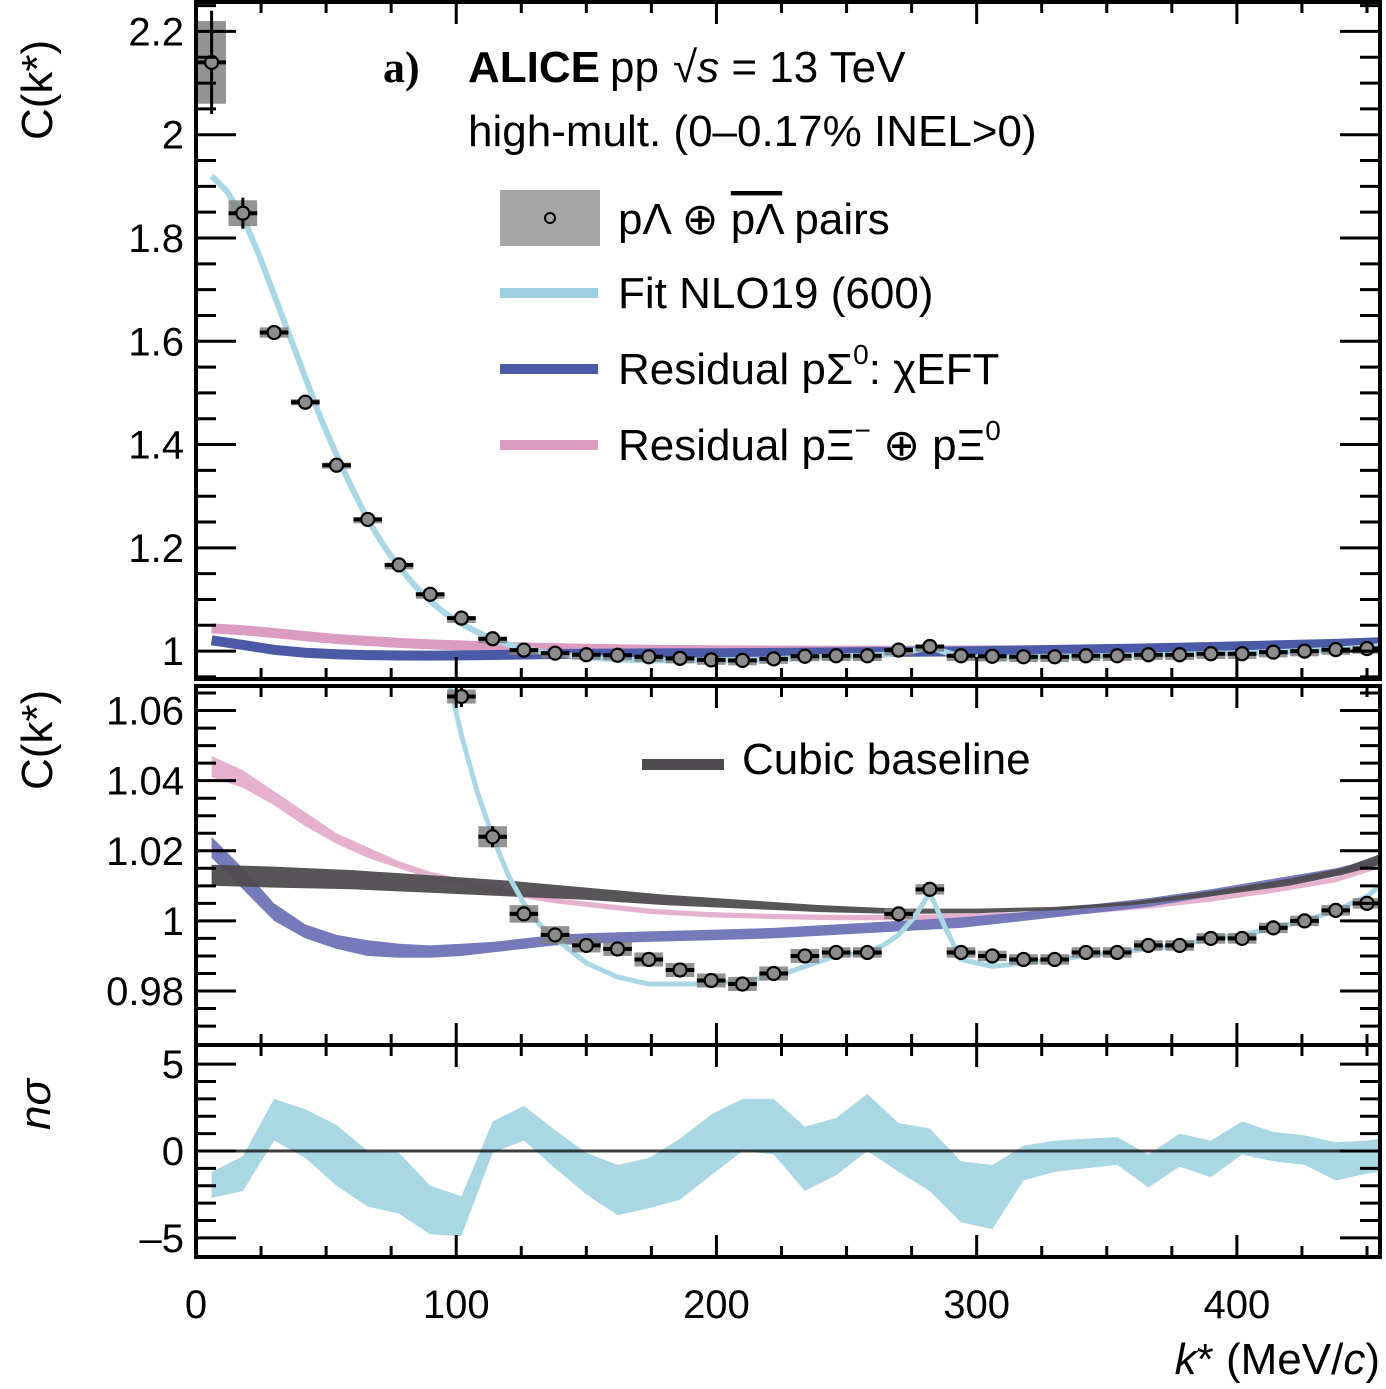 Image resolution: width=1386 pixels, height=1389 pixels. Describe the element at coordinates (836, 219) in the screenshot. I see `legend-data-text2: pairs` at that location.